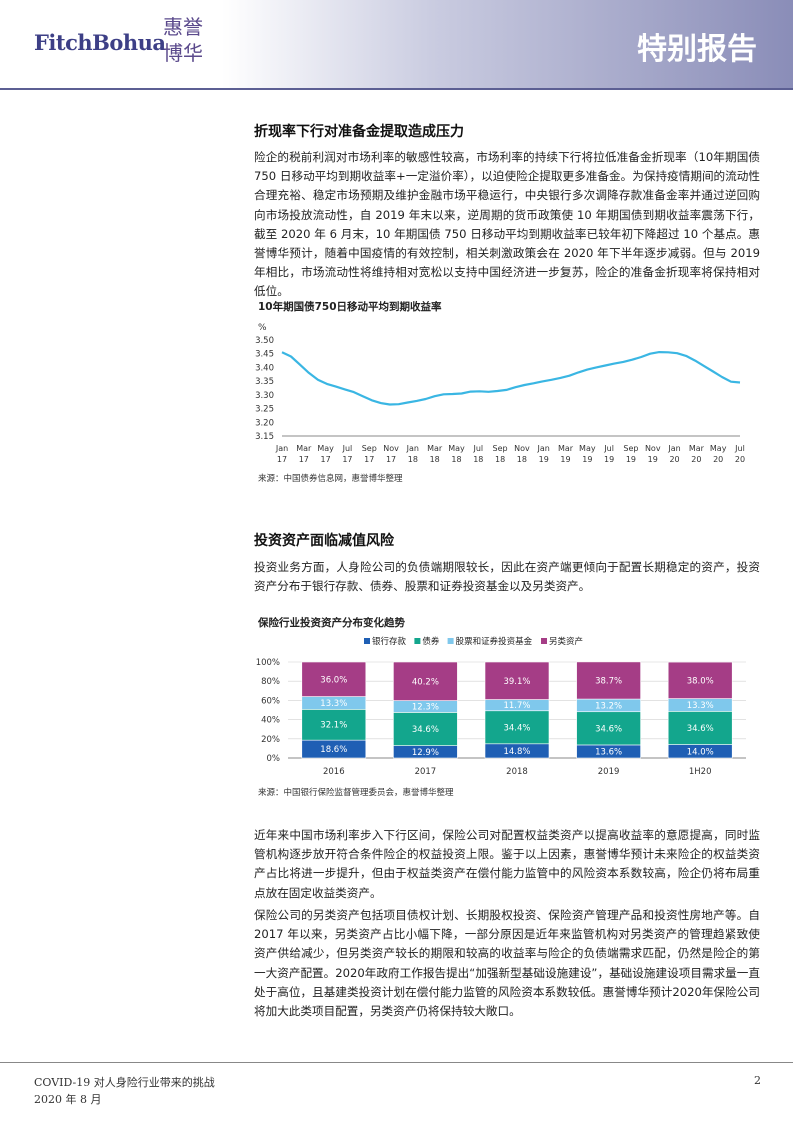 Image resolution: width=793 pixels, height=1122 pixels. I want to click on line-chart-series-line, so click(511, 378).